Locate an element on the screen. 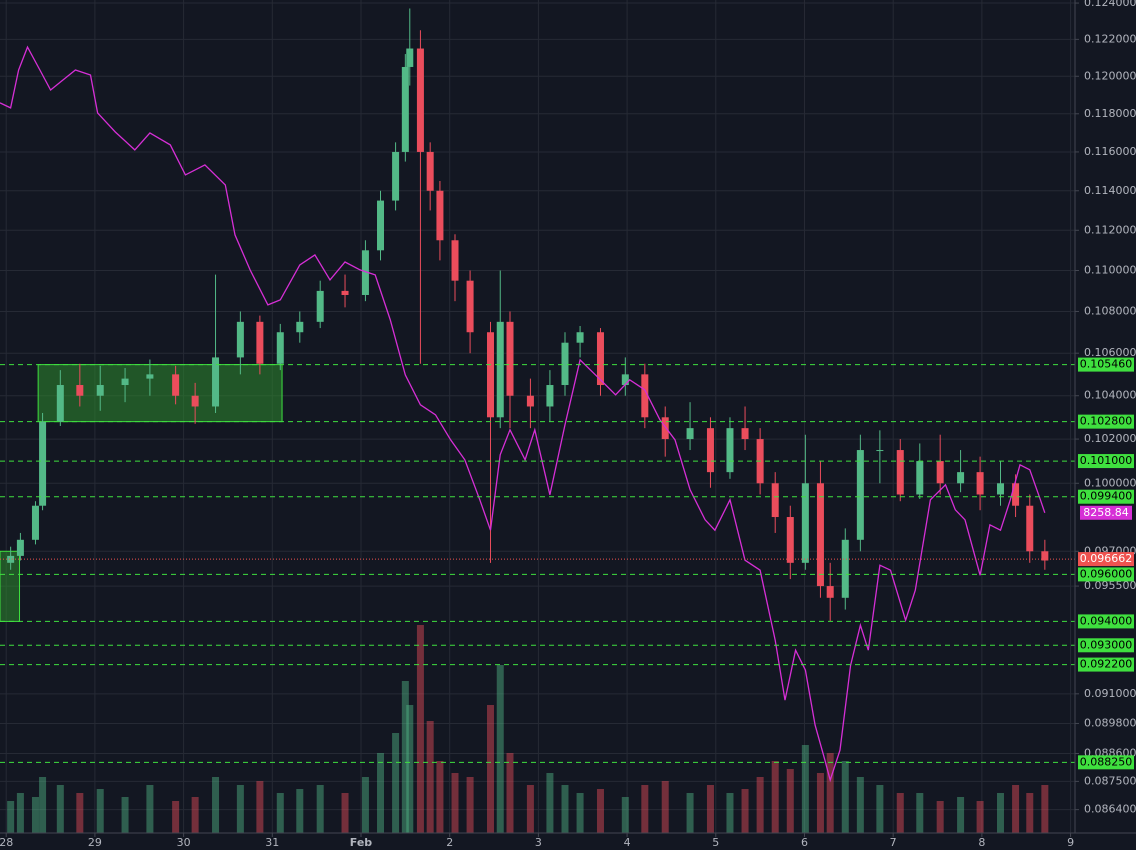 Image resolution: width=1136 pixels, height=850 pixels. y-tick-label: 0.124000 is located at coordinates (1110, 4).